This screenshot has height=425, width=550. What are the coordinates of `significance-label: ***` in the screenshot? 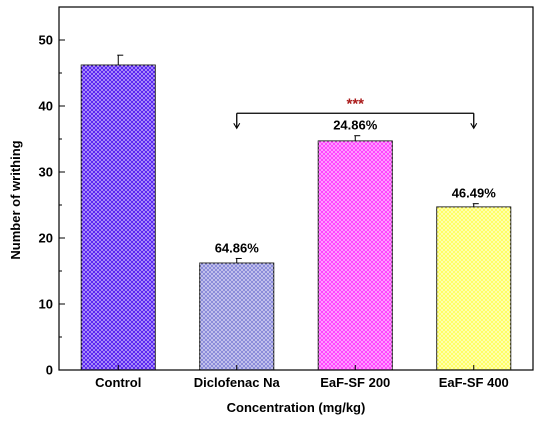 It's located at (355, 103).